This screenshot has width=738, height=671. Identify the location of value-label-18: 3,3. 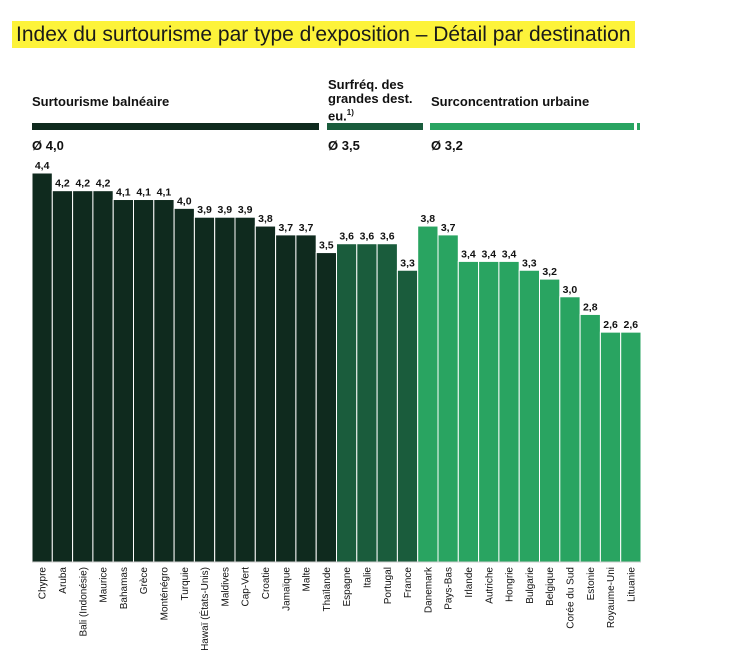
(407, 263).